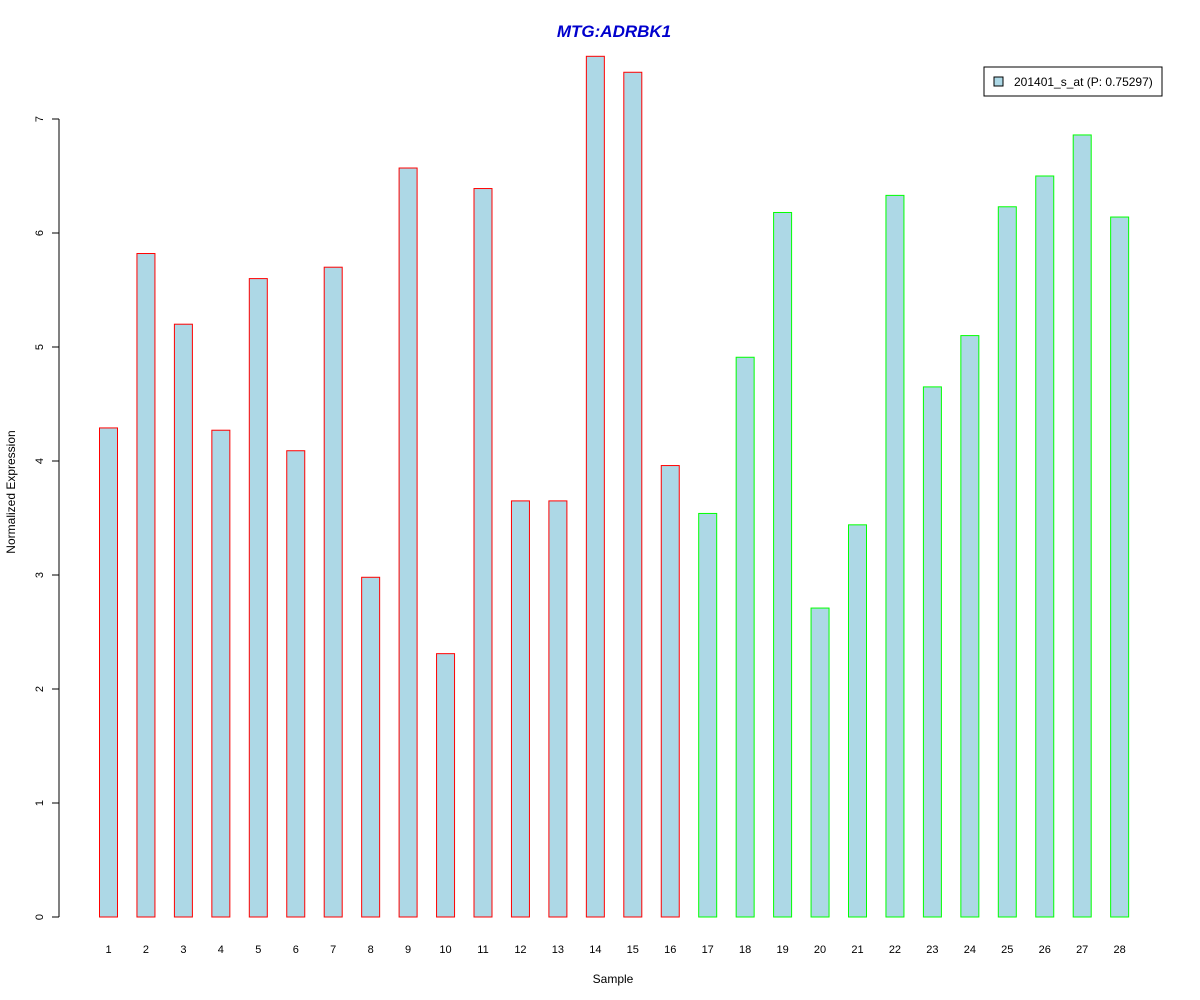 The image size is (1200, 1000). What do you see at coordinates (40, 119) in the screenshot?
I see `y-tick-label: 7` at bounding box center [40, 119].